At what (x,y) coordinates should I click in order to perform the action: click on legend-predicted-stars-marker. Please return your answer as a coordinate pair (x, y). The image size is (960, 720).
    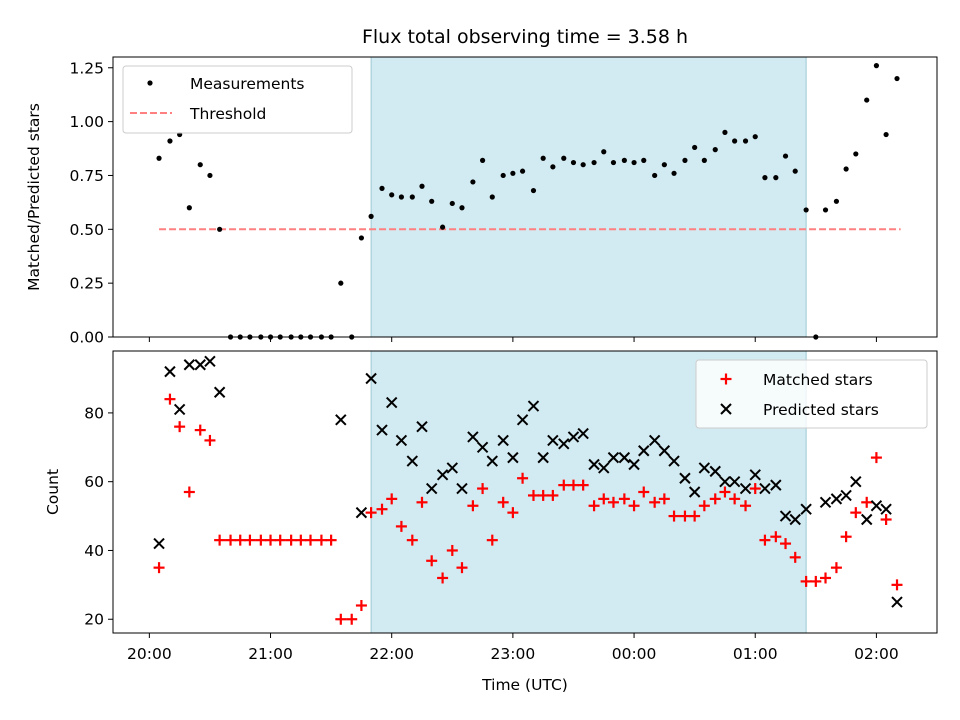
    Looking at the image, I should click on (726, 409).